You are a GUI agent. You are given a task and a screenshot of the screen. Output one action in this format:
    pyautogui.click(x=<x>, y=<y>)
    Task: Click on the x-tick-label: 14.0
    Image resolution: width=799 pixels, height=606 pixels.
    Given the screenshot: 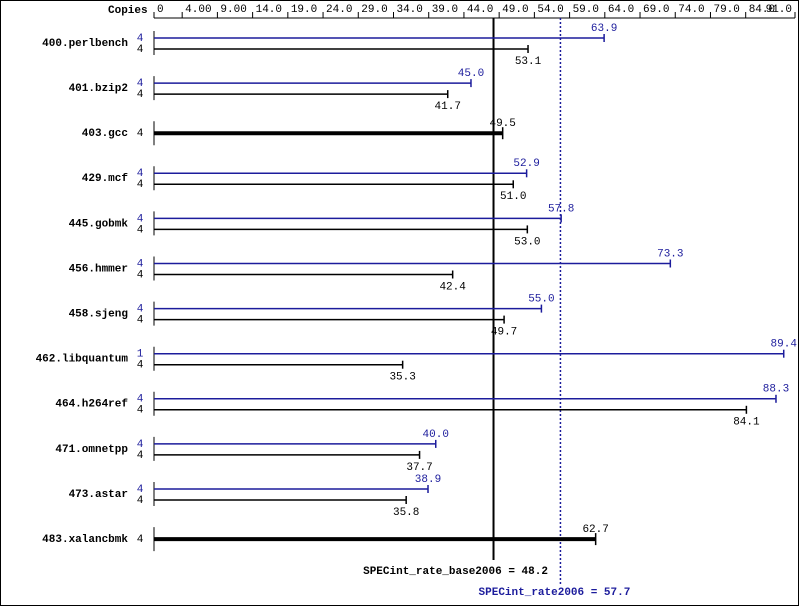 What is the action you would take?
    pyautogui.click(x=269, y=10)
    